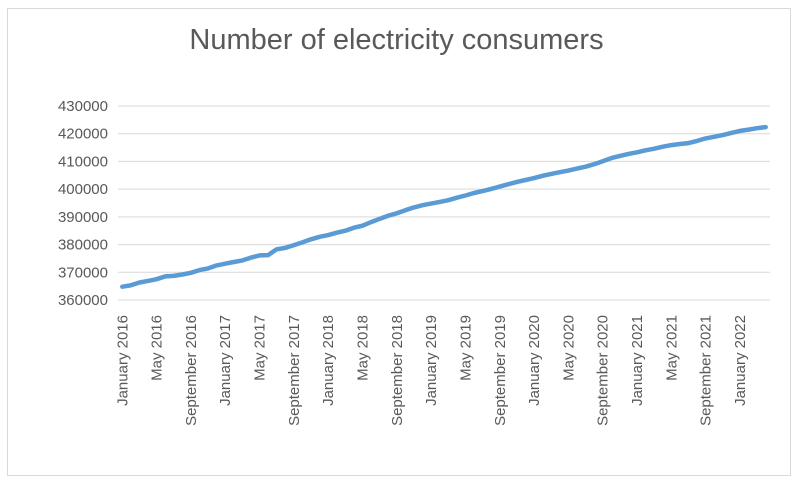 The image size is (793, 481). Describe the element at coordinates (83, 217) in the screenshot. I see `y-tick-label: 390000` at that location.